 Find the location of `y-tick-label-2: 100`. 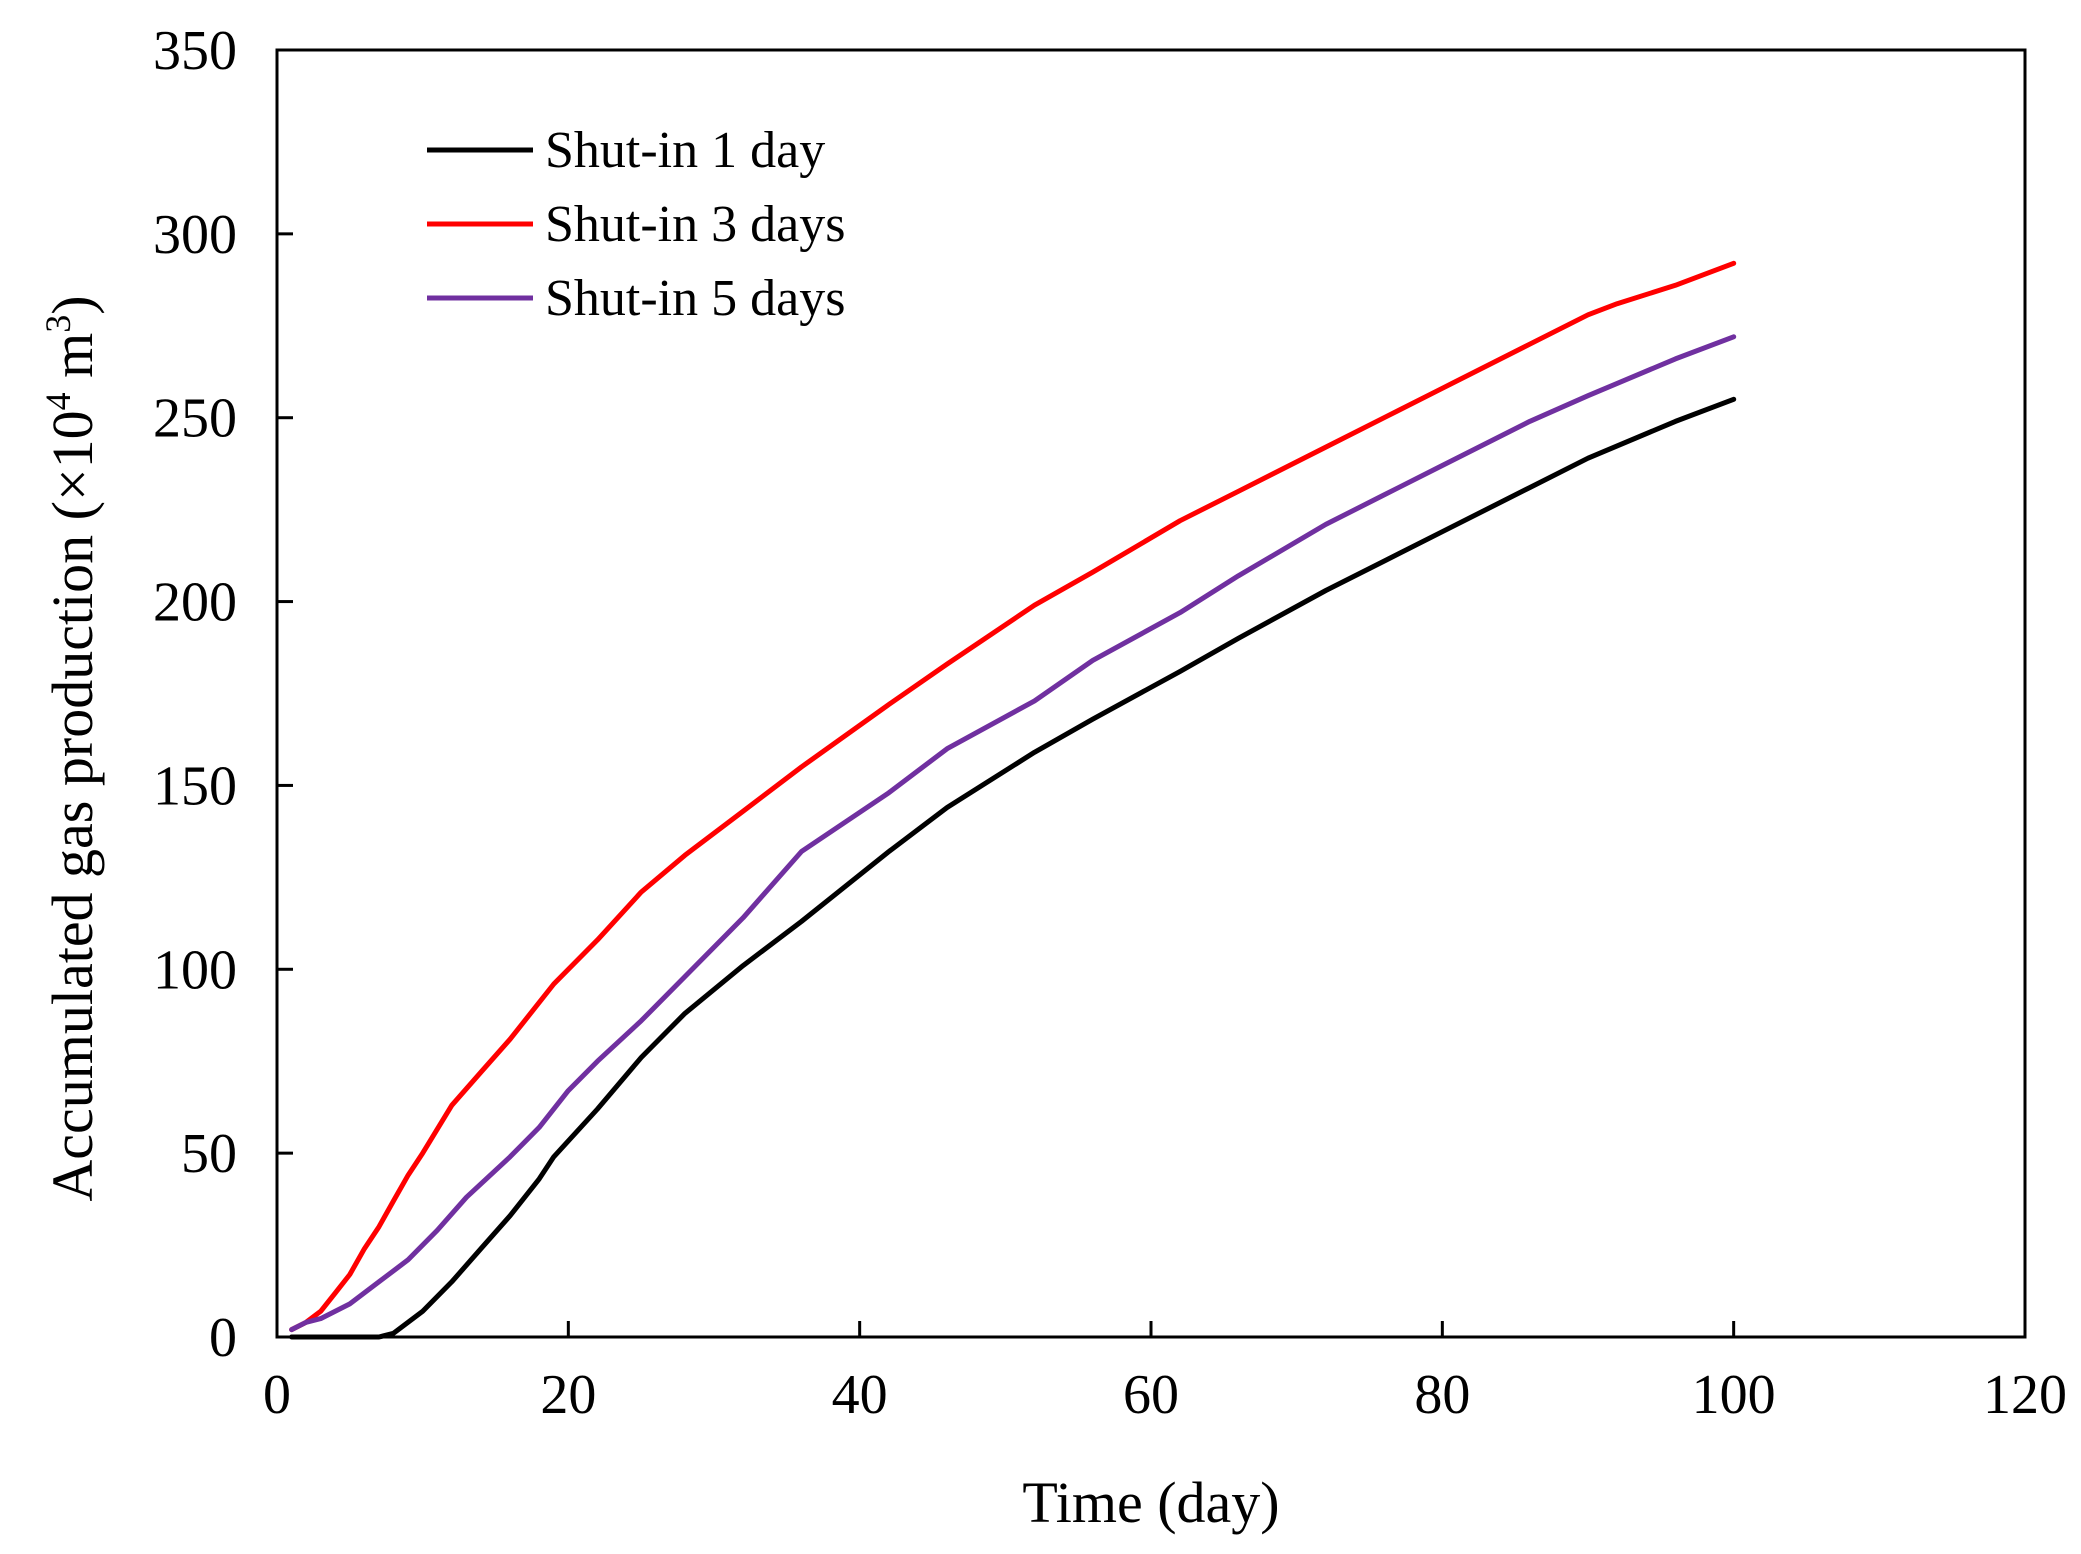

y-tick-label-2: 100 is located at coordinates (195, 970).